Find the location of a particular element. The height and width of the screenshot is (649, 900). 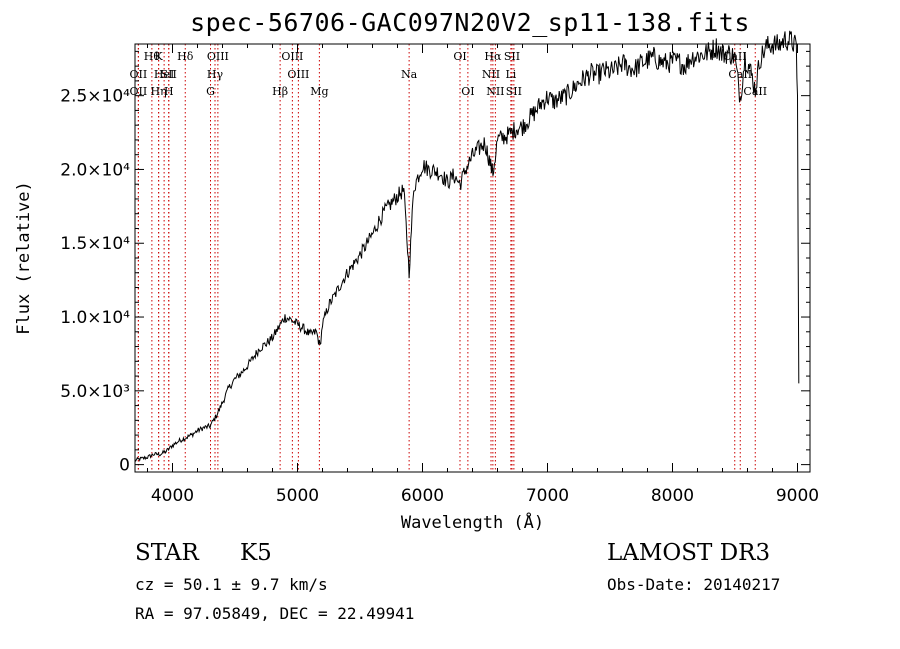

line-label: Hγ is located at coordinates (215, 74).